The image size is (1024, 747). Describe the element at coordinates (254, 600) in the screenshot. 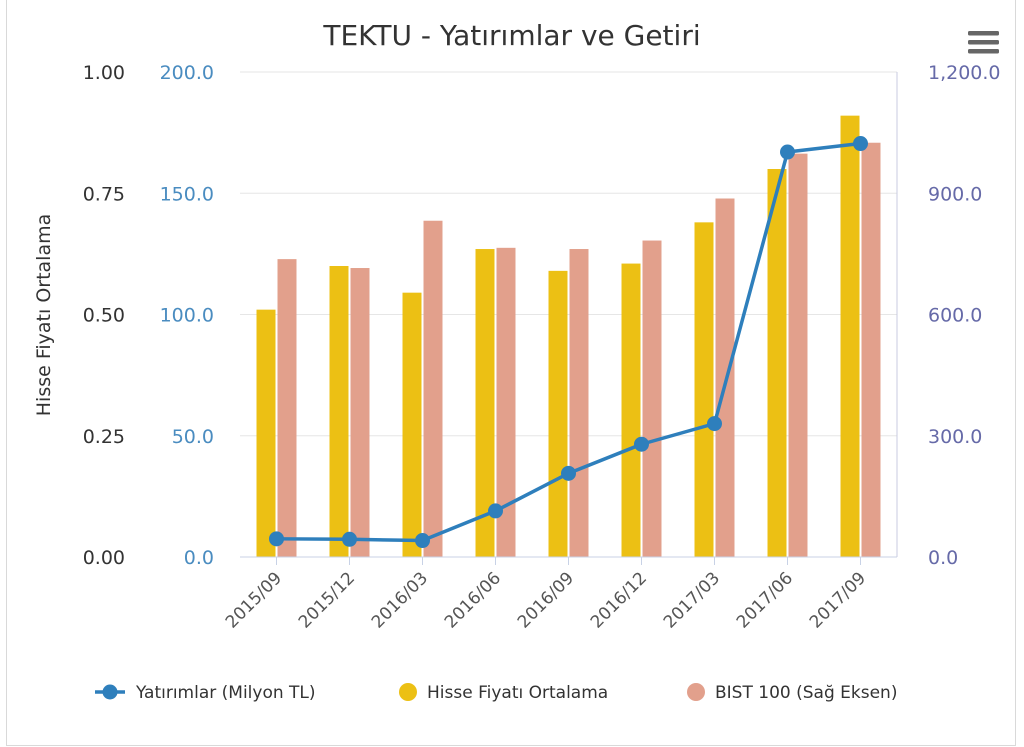

I see `x-tick-label: 2015/09` at that location.